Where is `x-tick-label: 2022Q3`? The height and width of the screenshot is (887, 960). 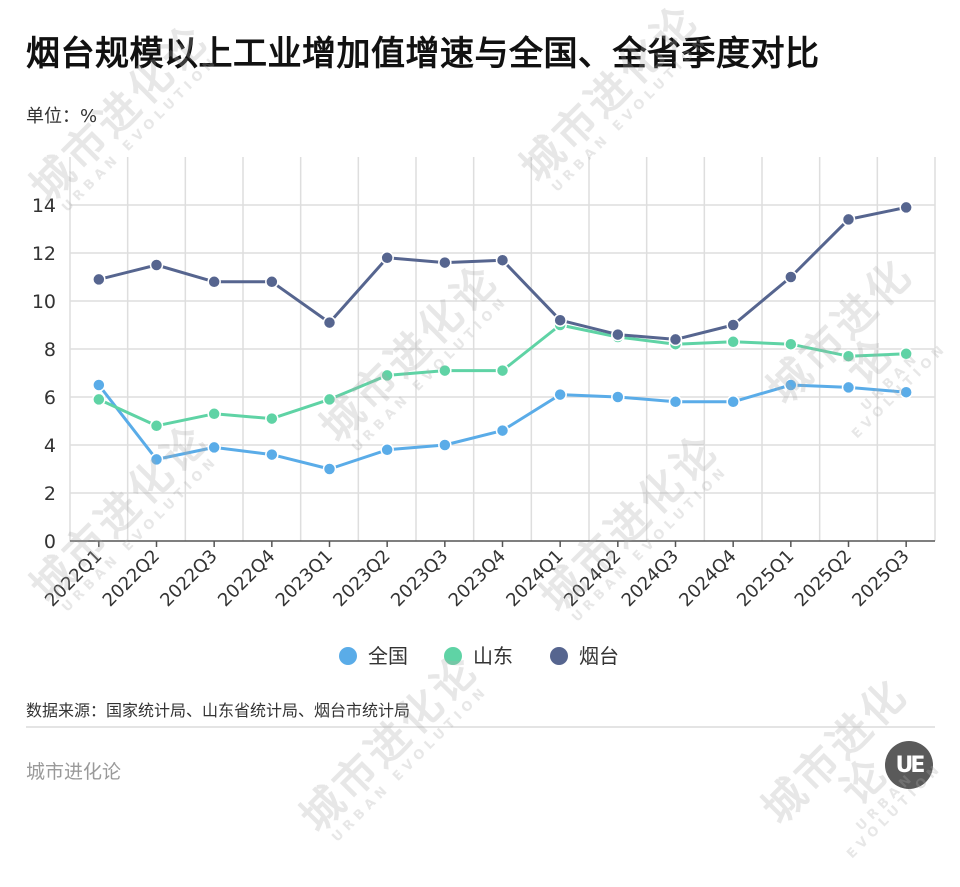
x-tick-label: 2022Q3 is located at coordinates (188, 578).